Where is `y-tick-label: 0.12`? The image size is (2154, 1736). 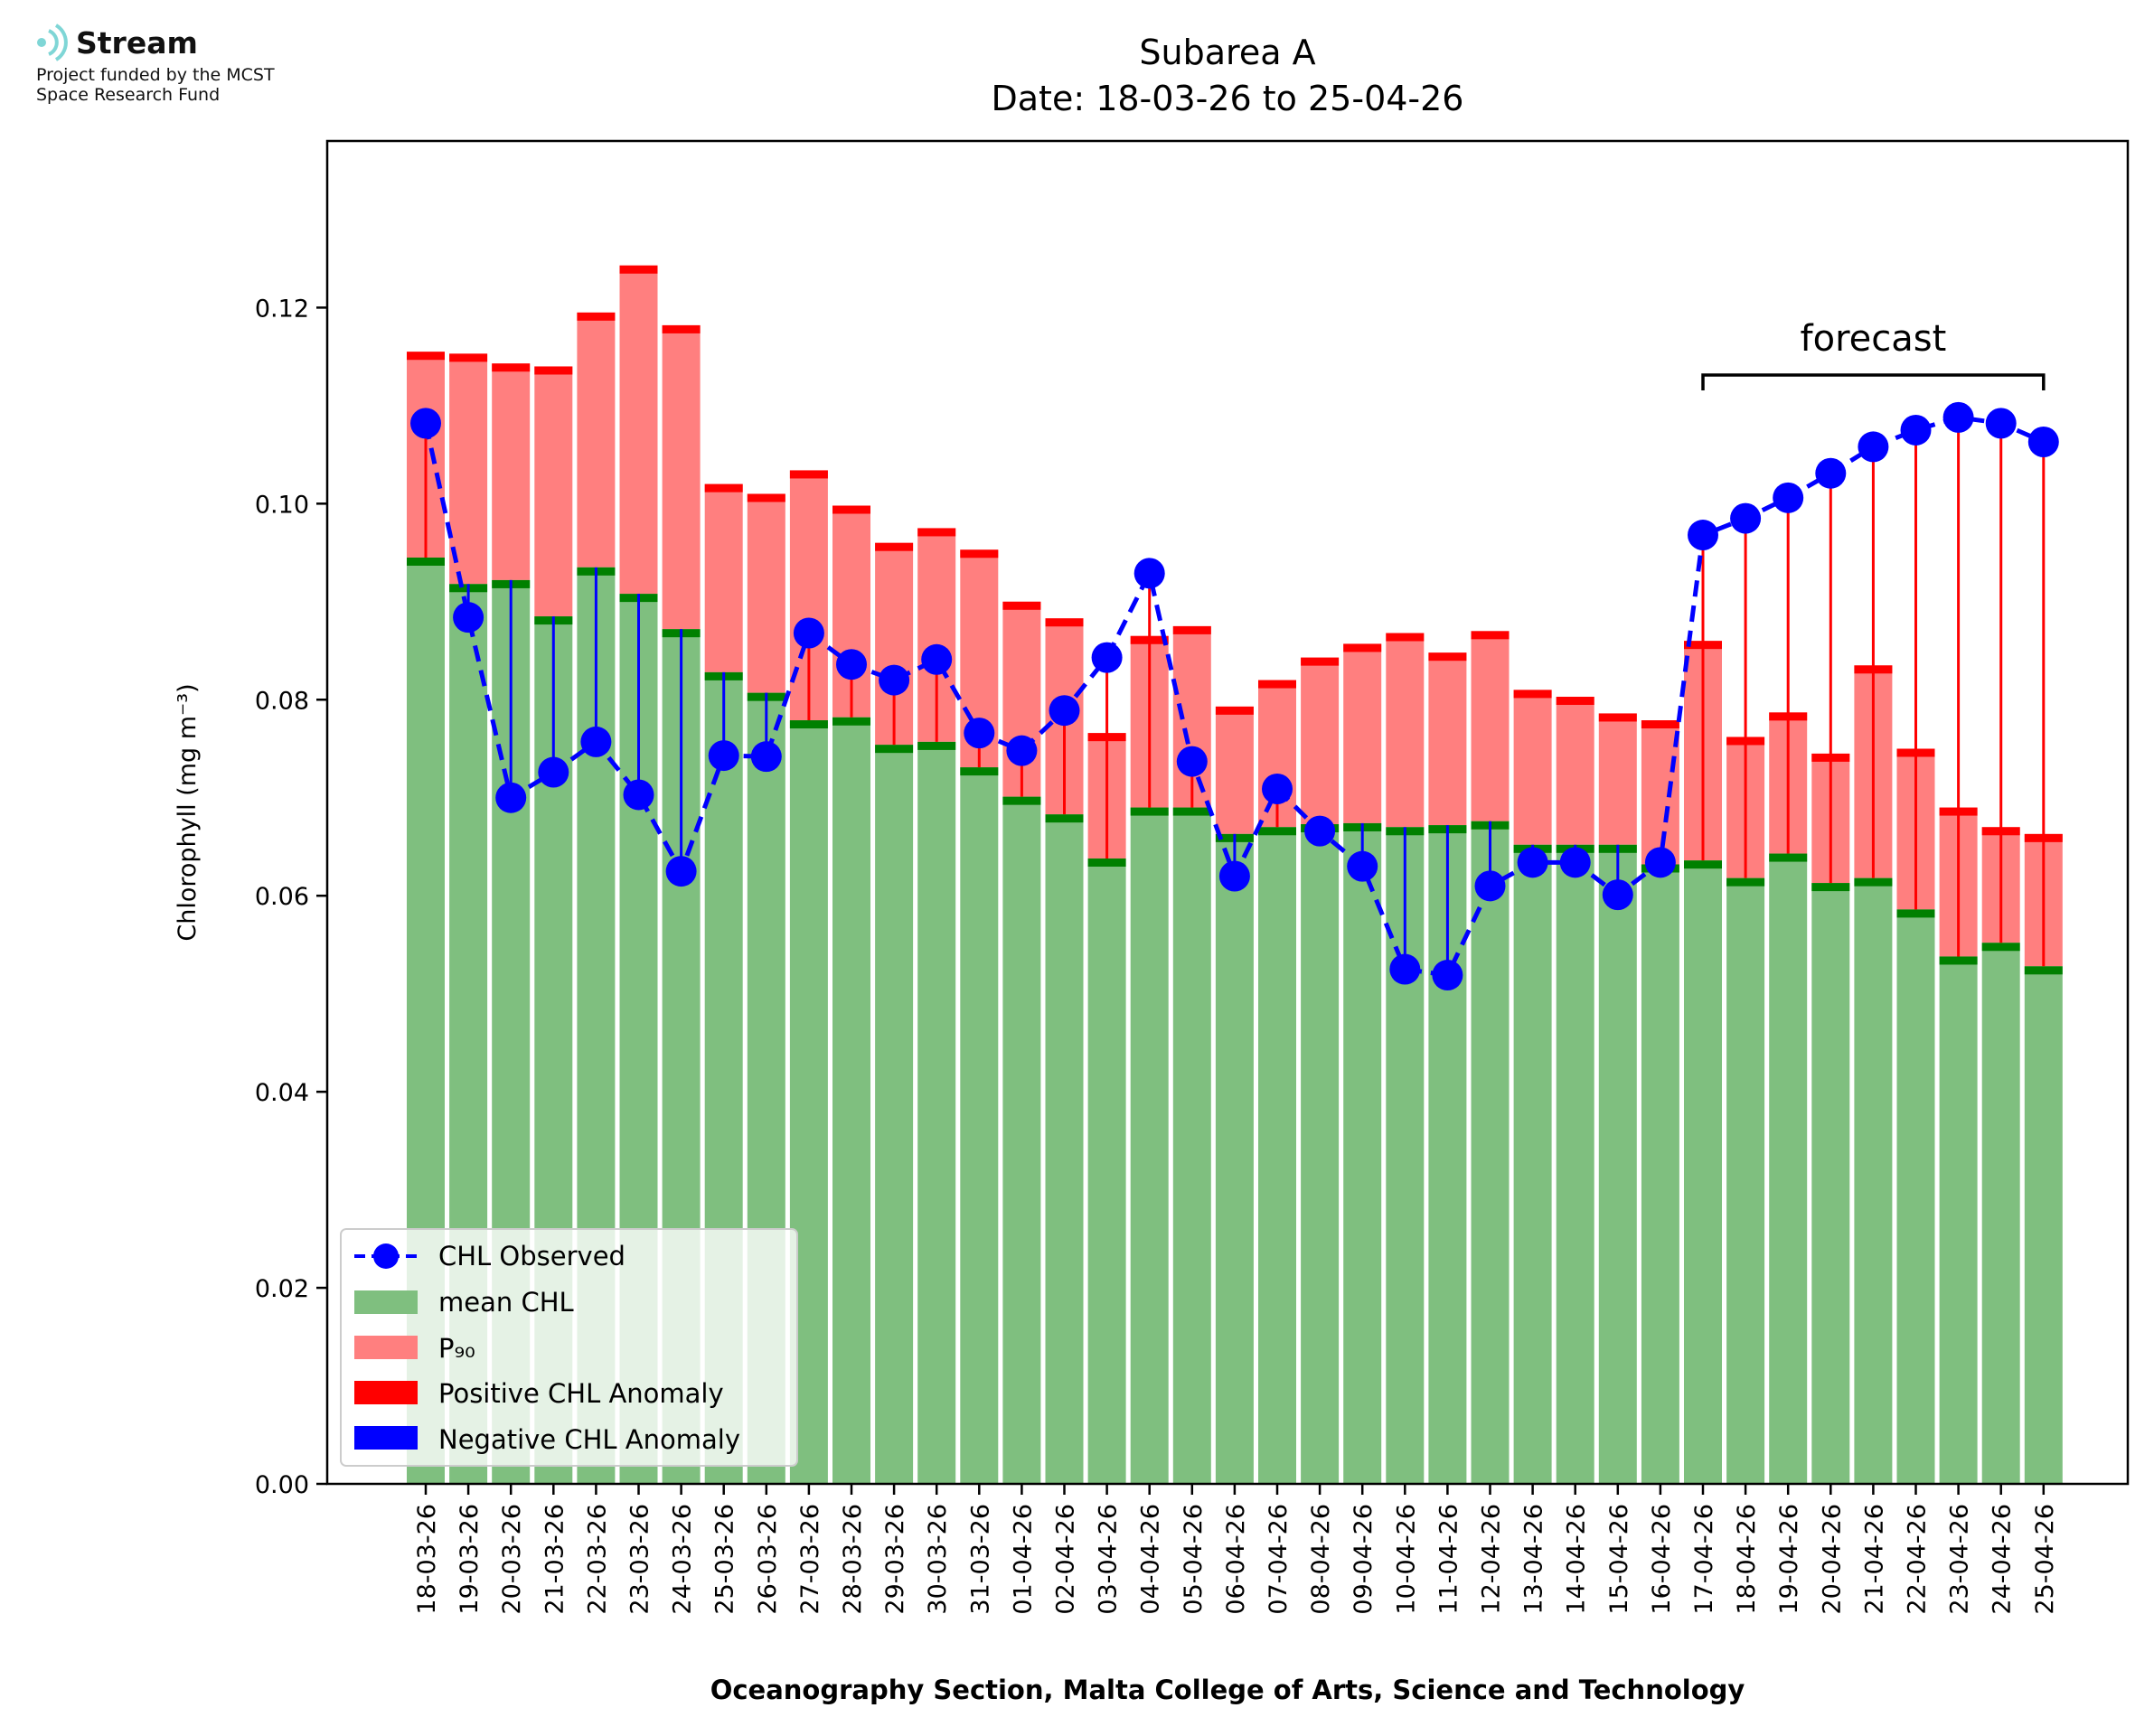
y-tick-label: 0.12 is located at coordinates (282, 309).